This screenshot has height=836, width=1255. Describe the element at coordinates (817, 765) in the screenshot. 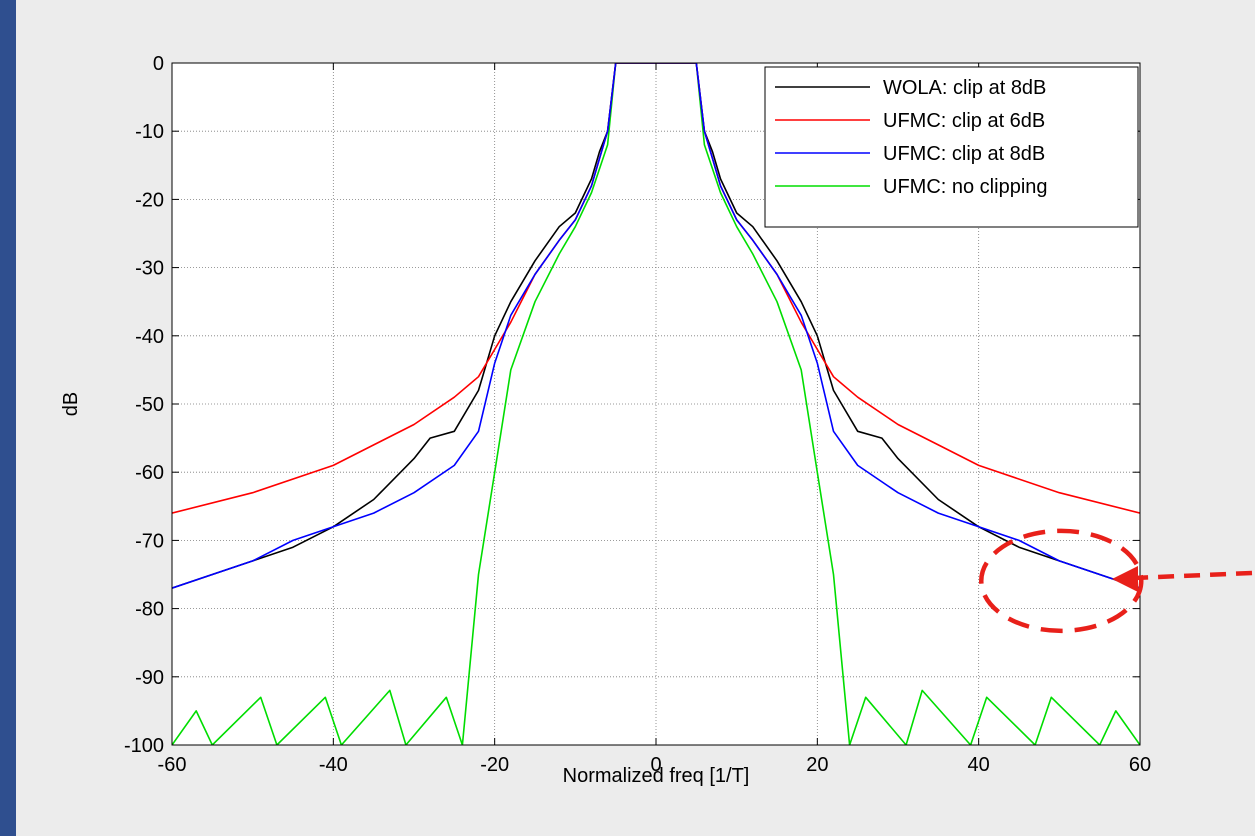

I see `x-tick-label: 20` at that location.